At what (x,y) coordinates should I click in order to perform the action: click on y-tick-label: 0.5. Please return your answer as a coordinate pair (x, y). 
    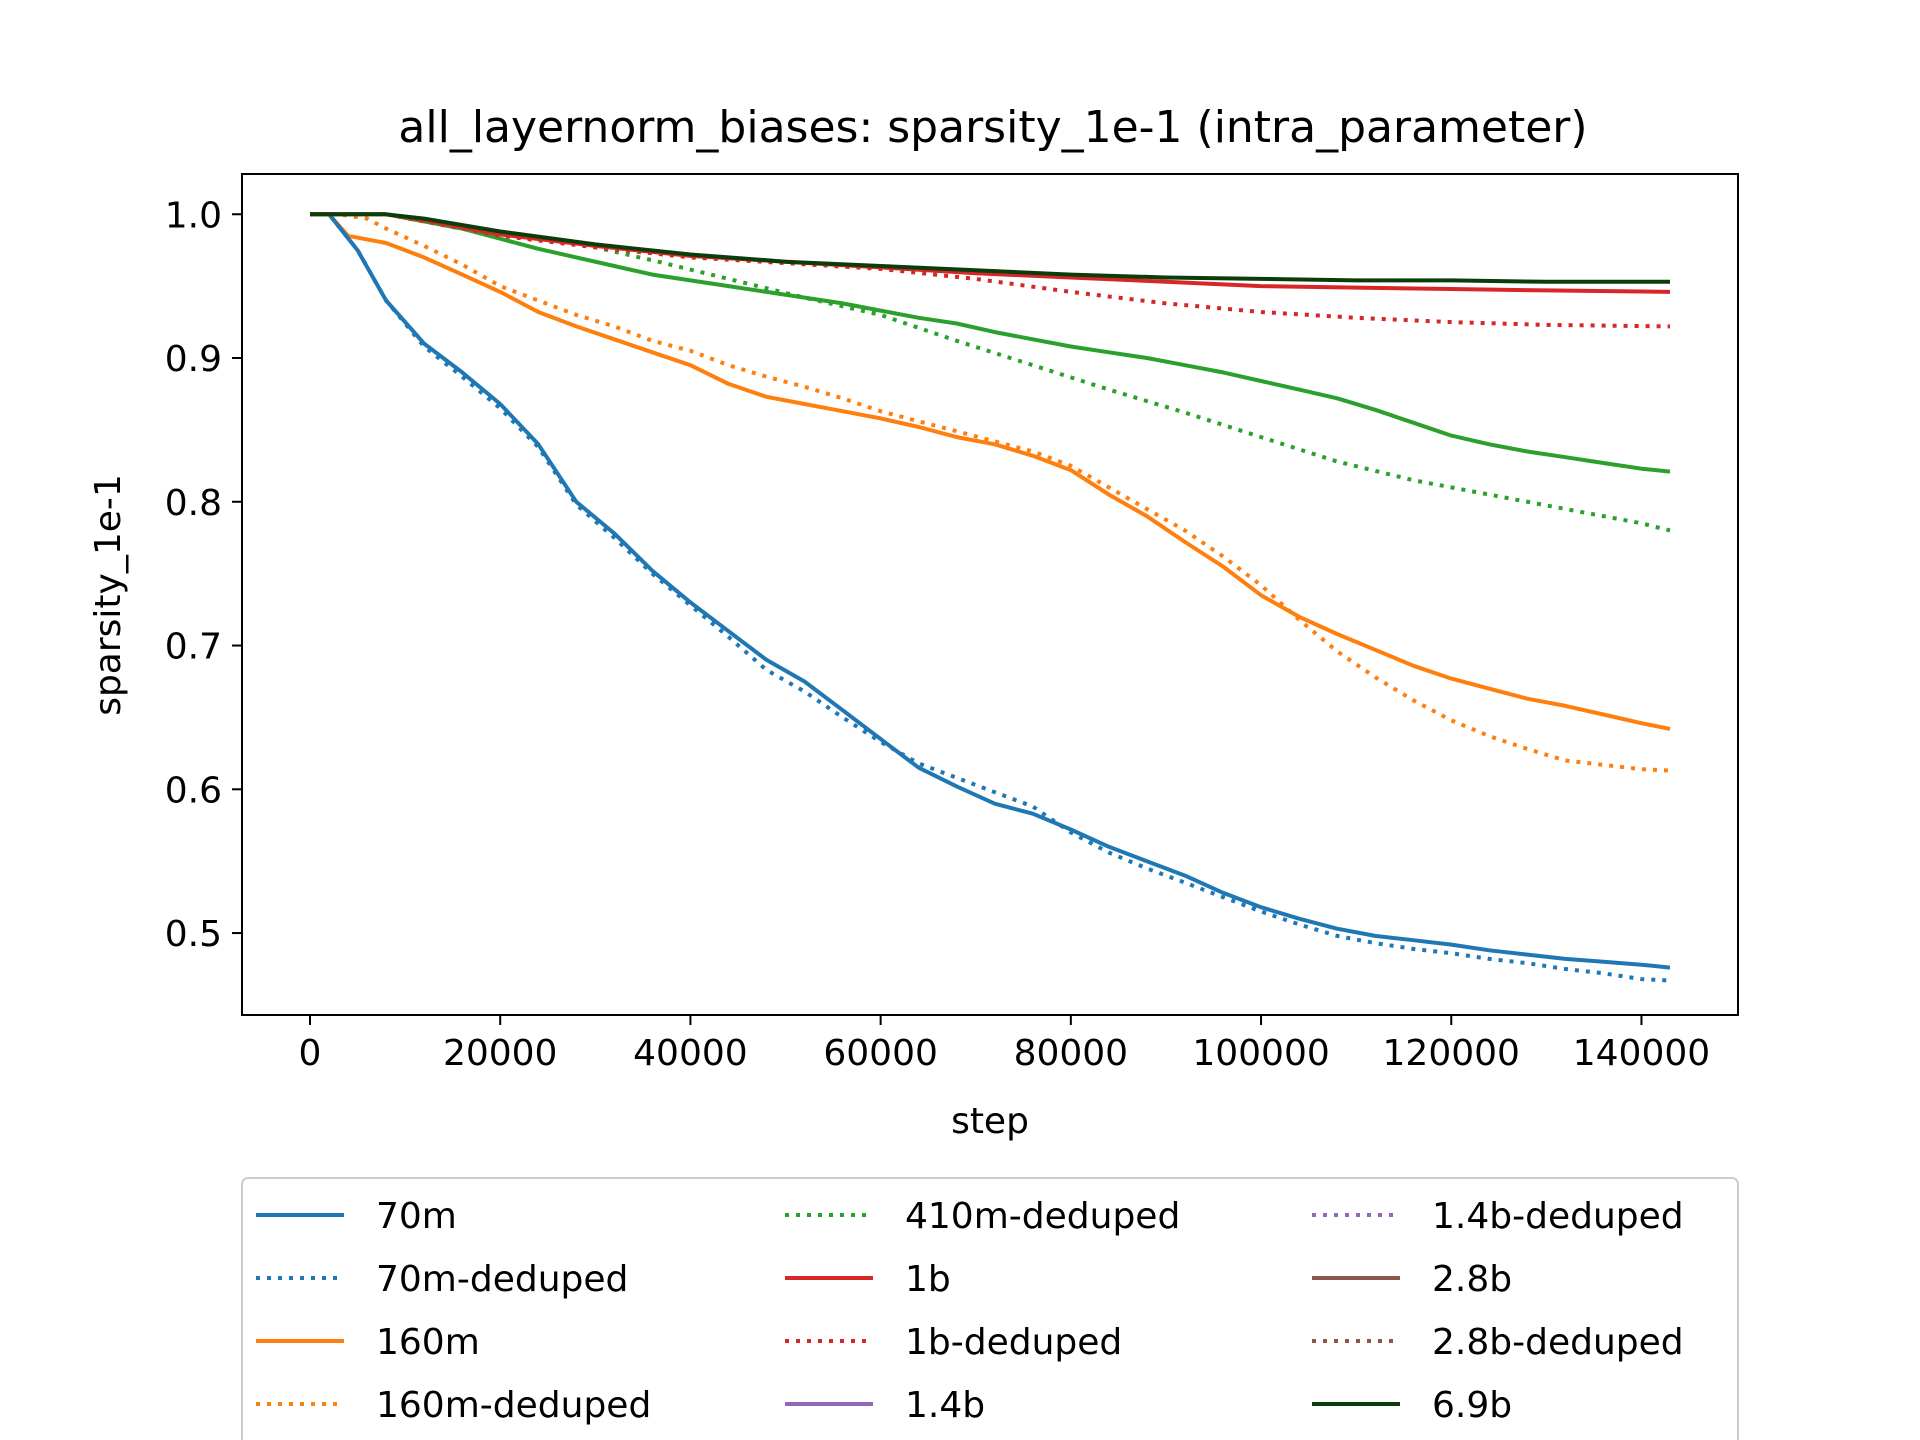
    Looking at the image, I should click on (193, 934).